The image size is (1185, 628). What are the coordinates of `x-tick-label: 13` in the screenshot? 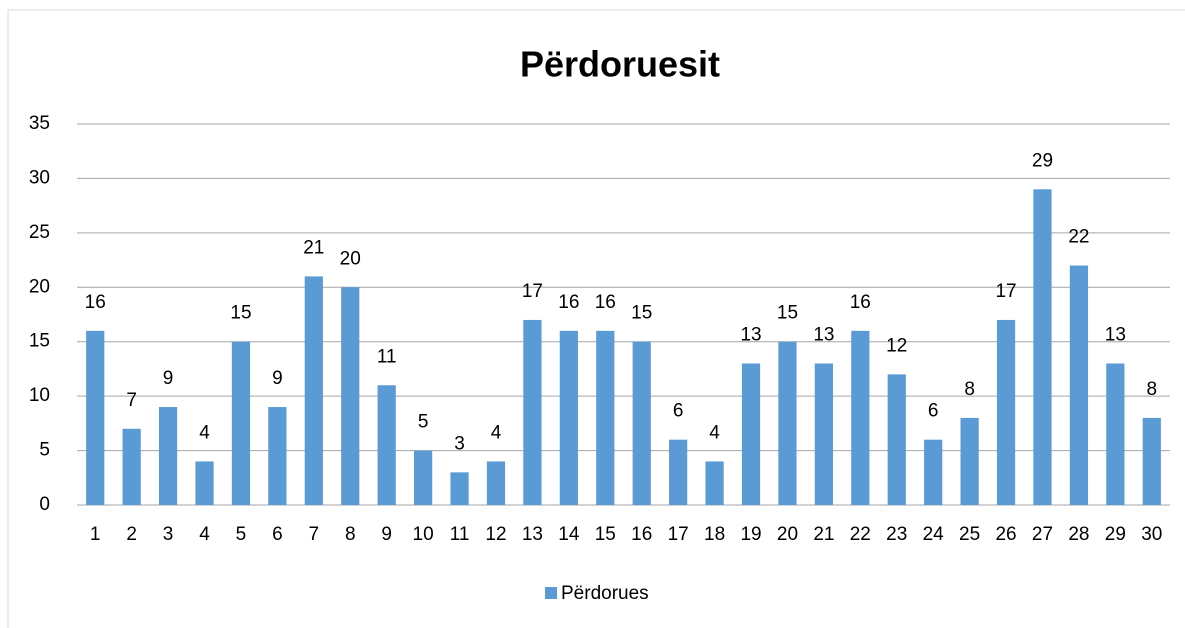 It's located at (532, 534).